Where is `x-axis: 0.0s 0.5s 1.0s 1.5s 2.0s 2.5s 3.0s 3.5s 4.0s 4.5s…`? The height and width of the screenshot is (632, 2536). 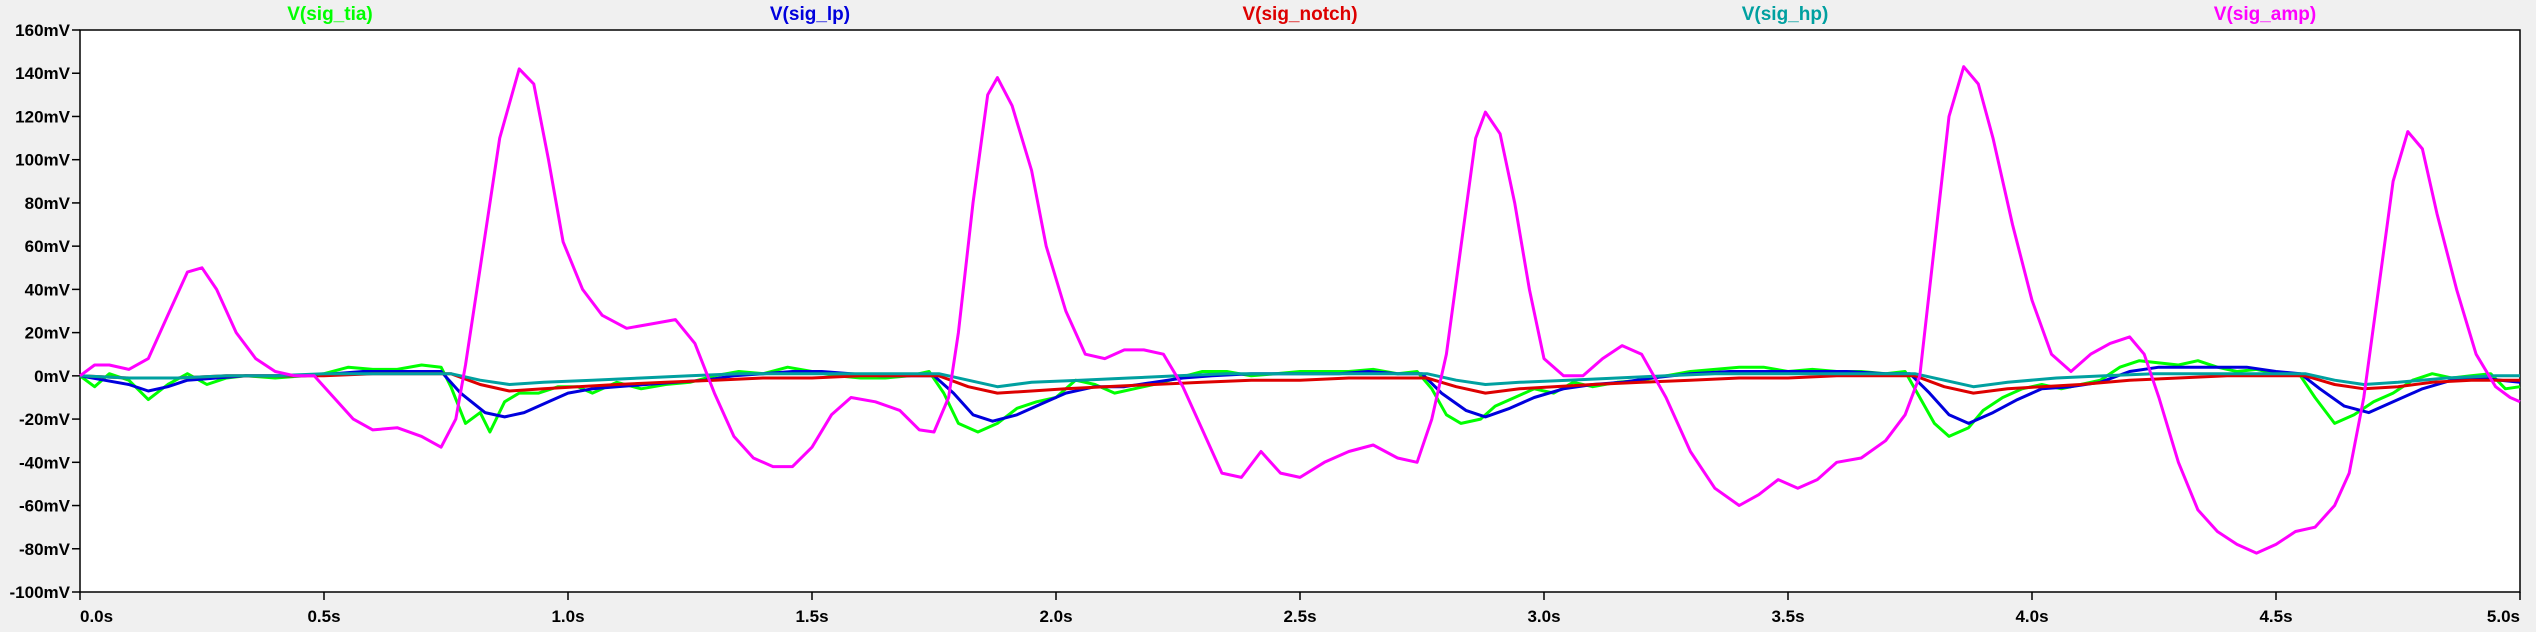 x-axis: 0.0s 0.5s 1.0s 1.5s 2.0s 2.5s 3.0s 3.5s 4.0s 4.5s… is located at coordinates (1300, 609).